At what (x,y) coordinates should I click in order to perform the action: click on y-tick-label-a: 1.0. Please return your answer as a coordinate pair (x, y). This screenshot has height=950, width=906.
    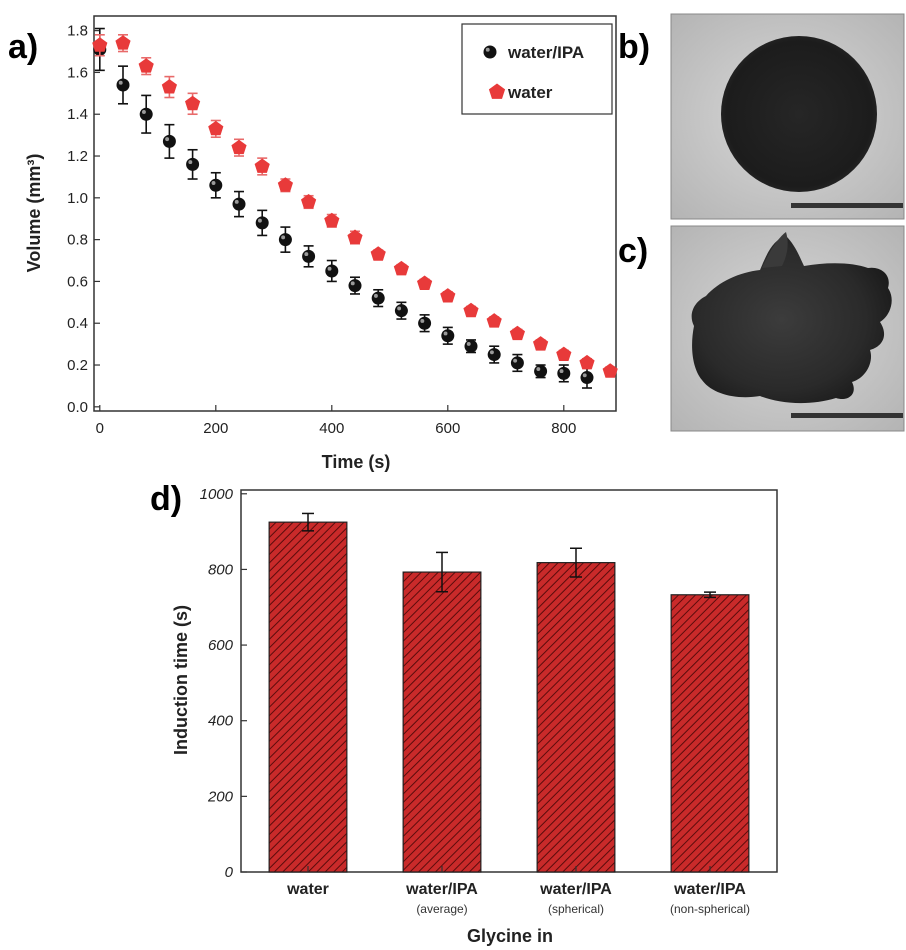
    Looking at the image, I should click on (77, 198).